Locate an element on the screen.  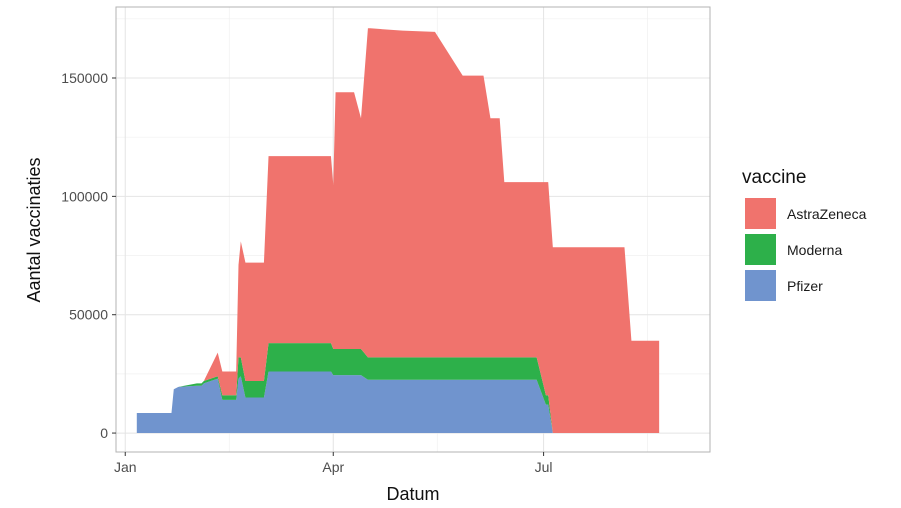
area-moderna is located at coordinates (398, 388).